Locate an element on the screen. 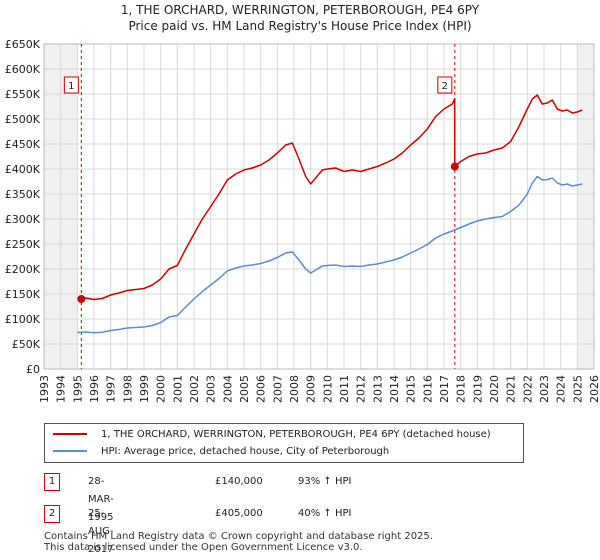 This screenshot has width=600, height=560. legend-blue-line-icon is located at coordinates (70, 451).